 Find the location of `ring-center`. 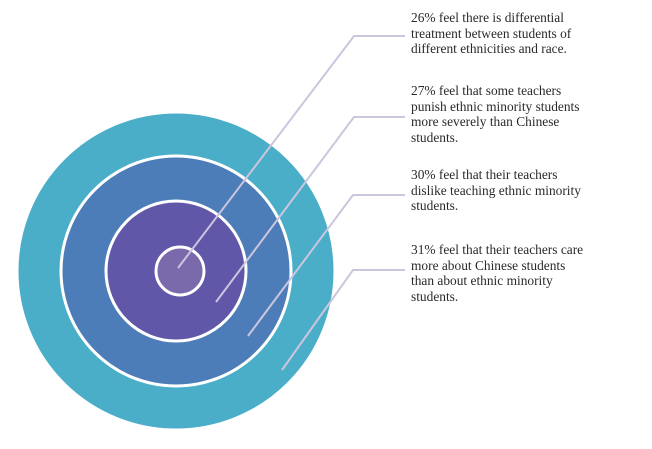

ring-center is located at coordinates (180, 271).